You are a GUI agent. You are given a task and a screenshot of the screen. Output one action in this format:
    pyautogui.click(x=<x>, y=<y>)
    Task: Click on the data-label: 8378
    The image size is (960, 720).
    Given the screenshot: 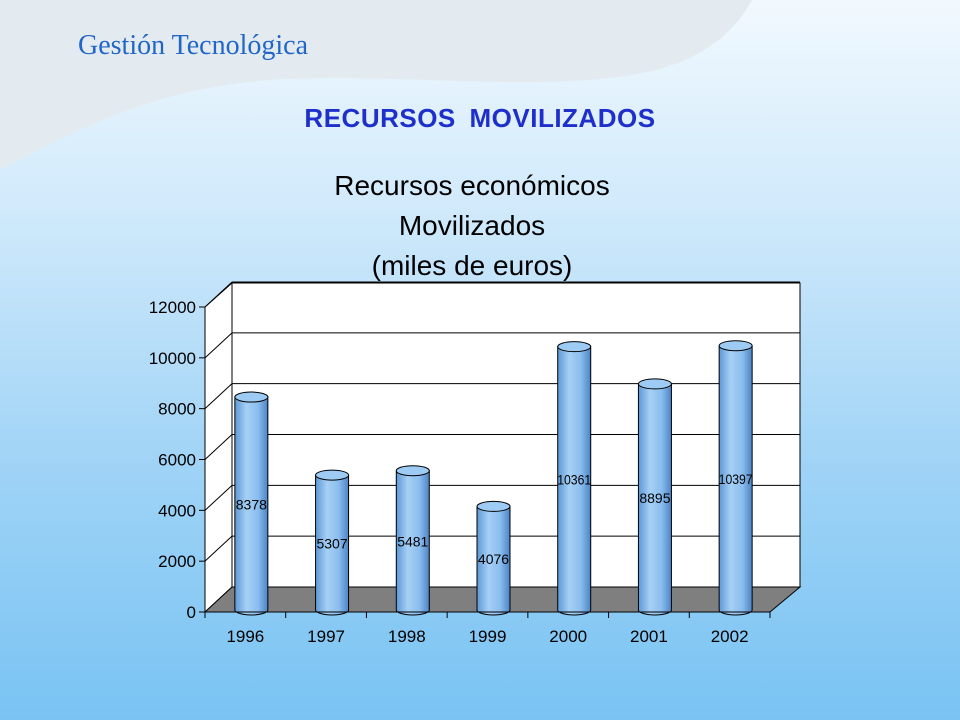 What is the action you would take?
    pyautogui.click(x=251, y=505)
    